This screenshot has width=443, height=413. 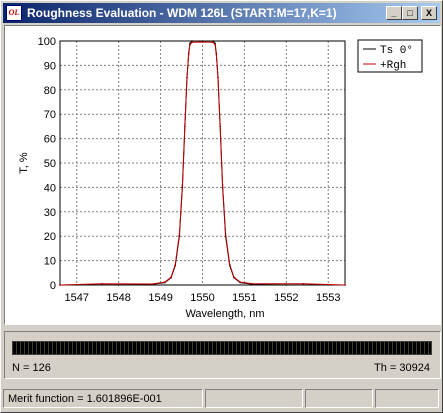 I want to click on optimization-progress-bar, so click(x=222, y=348).